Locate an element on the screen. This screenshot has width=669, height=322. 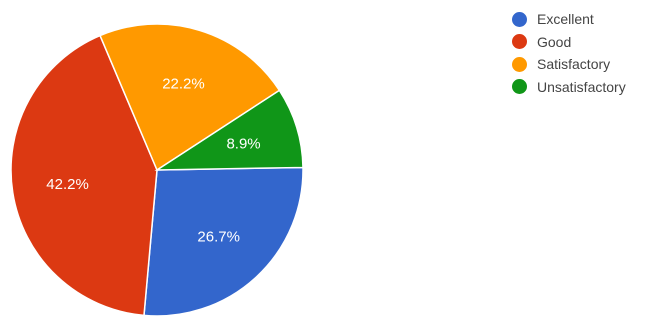
legend-label-good: Good is located at coordinates (554, 41).